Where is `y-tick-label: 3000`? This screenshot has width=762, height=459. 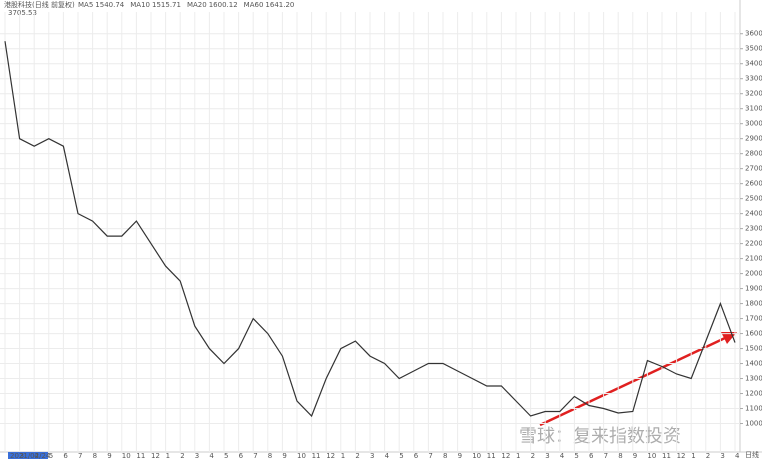
y-tick-label: 3000 is located at coordinates (753, 124).